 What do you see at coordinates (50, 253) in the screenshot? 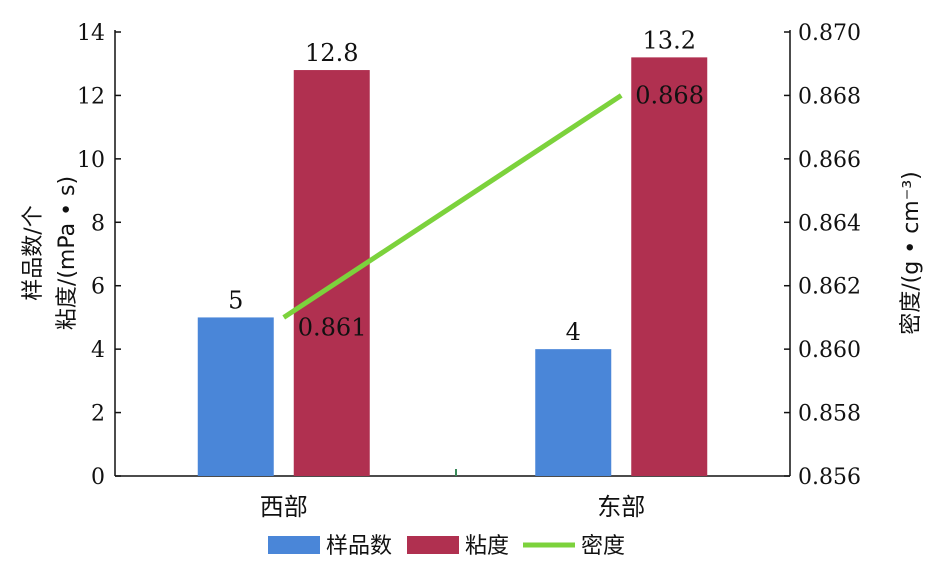
I see `y-axis-title: 样品数/个 粘度/(mPa • s)` at bounding box center [50, 253].